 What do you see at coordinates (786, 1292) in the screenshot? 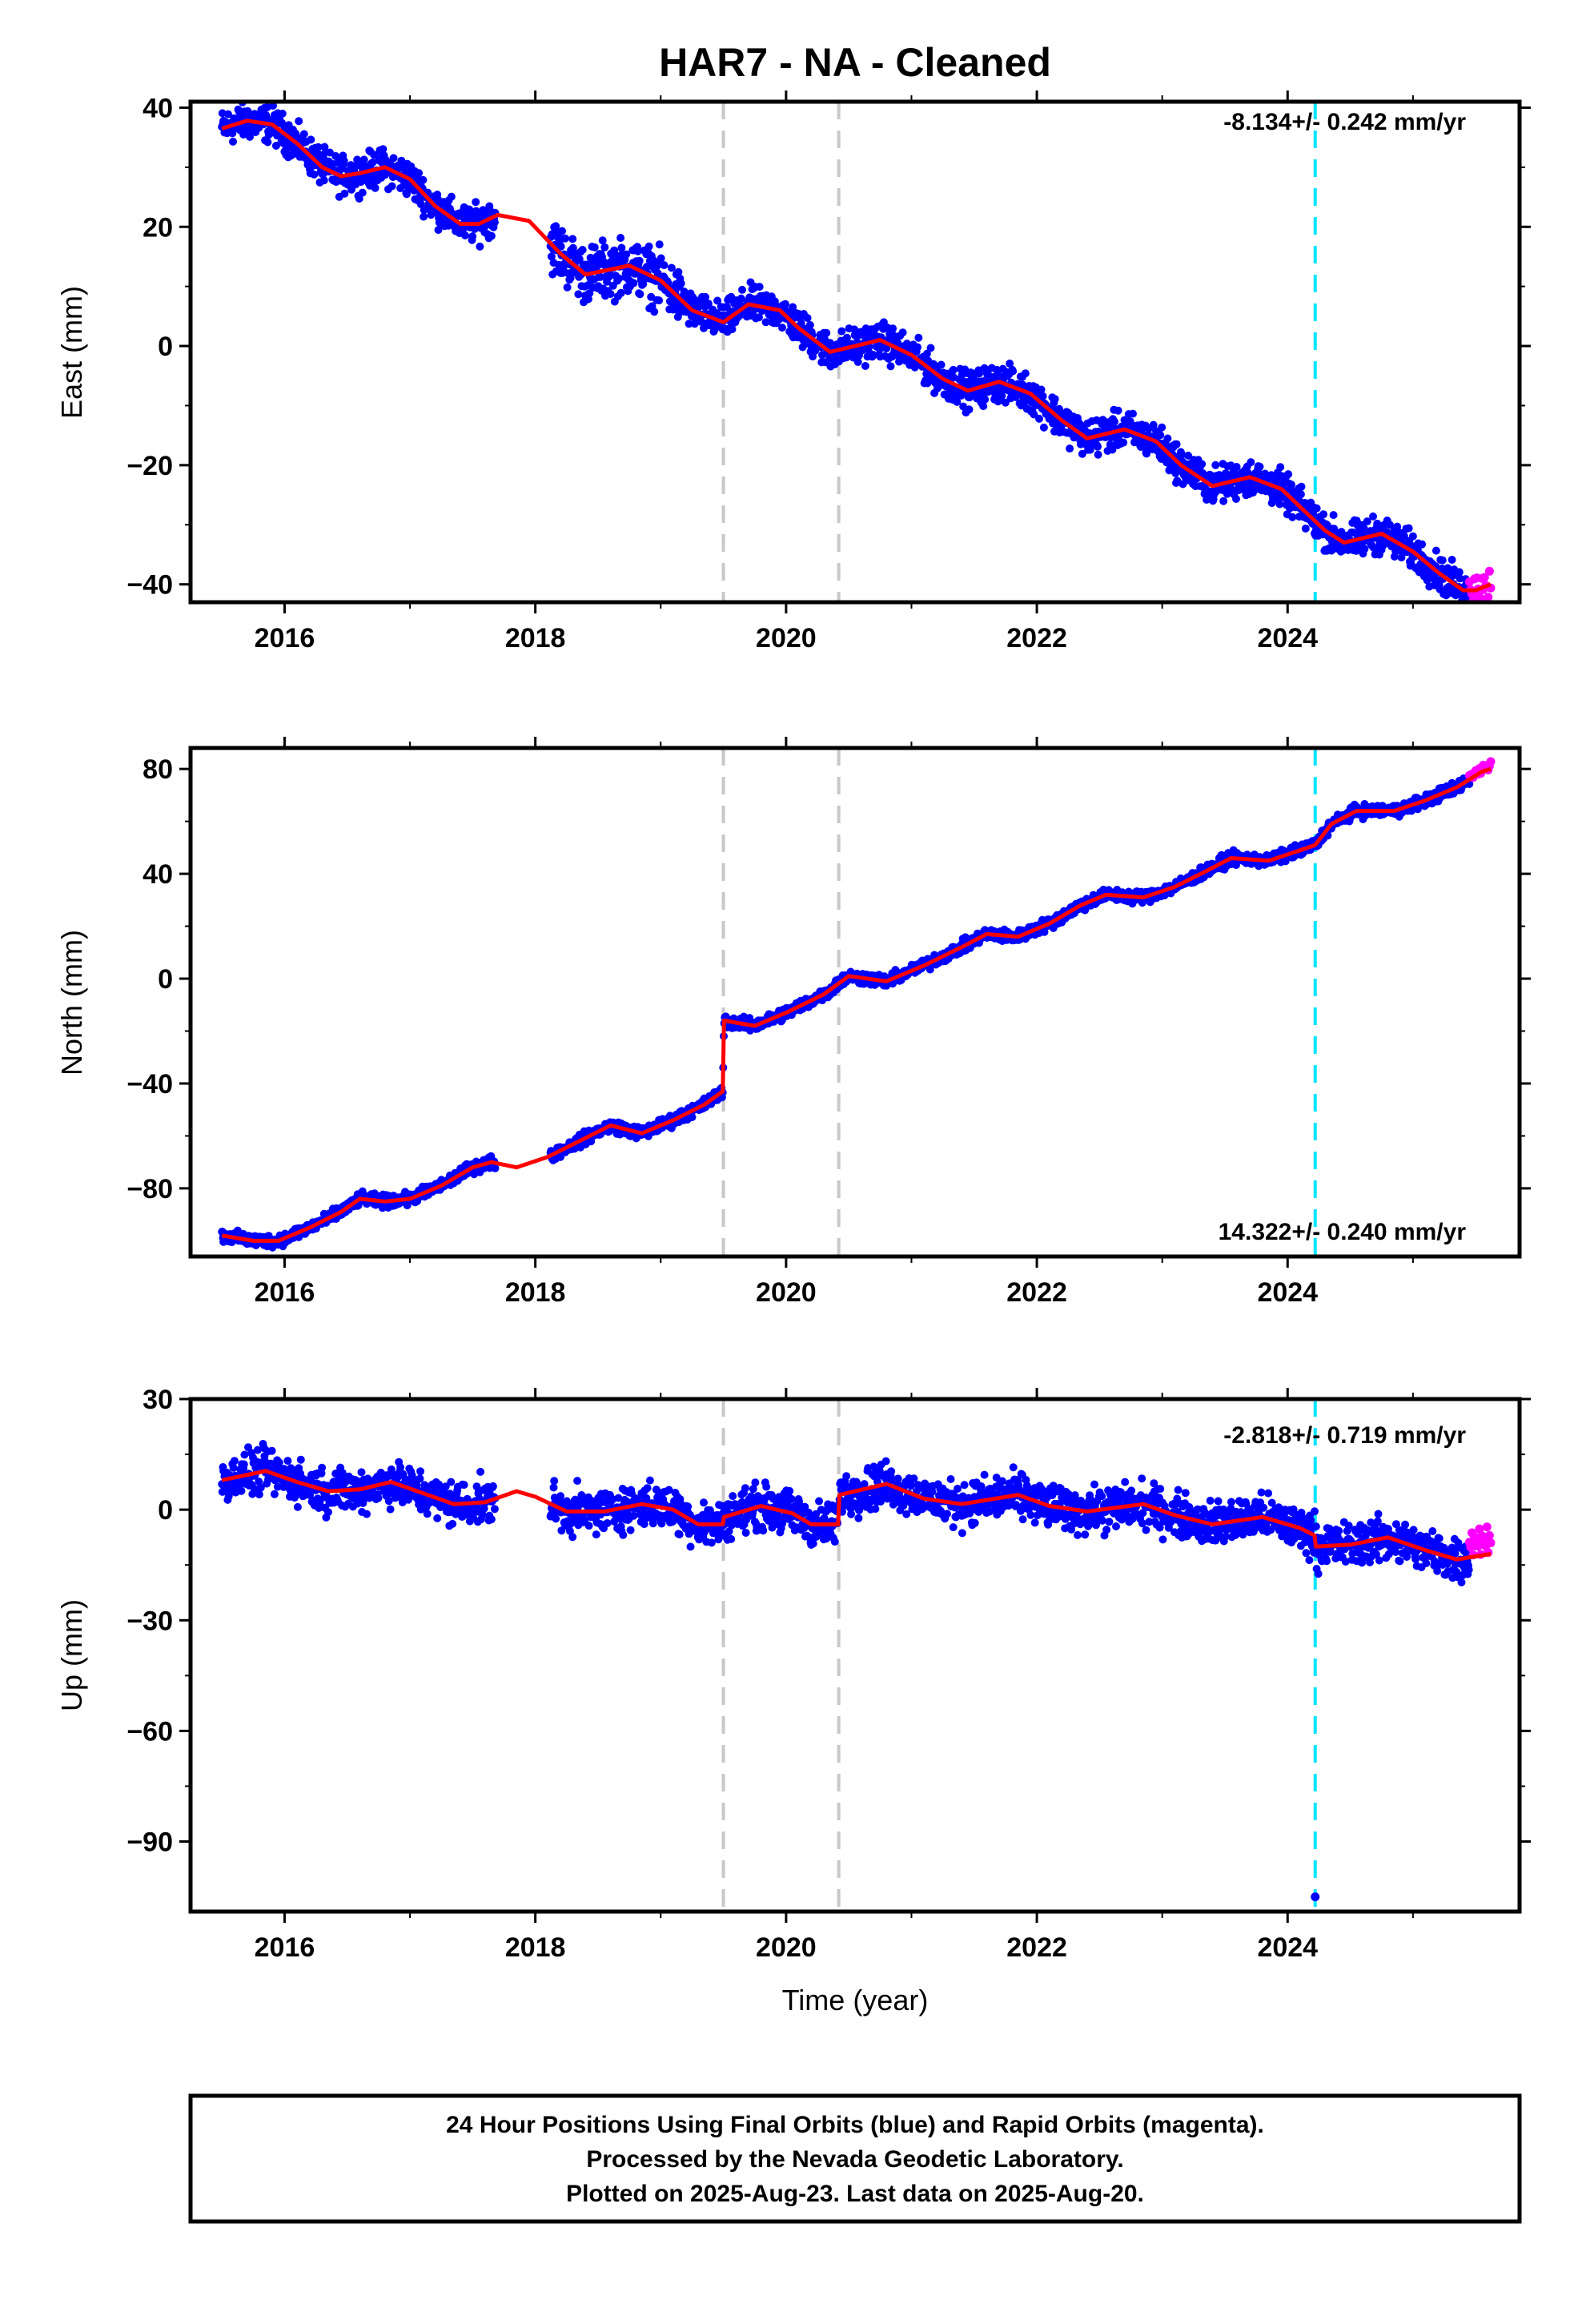
I see `north-x-tick-label: 2020` at bounding box center [786, 1292].